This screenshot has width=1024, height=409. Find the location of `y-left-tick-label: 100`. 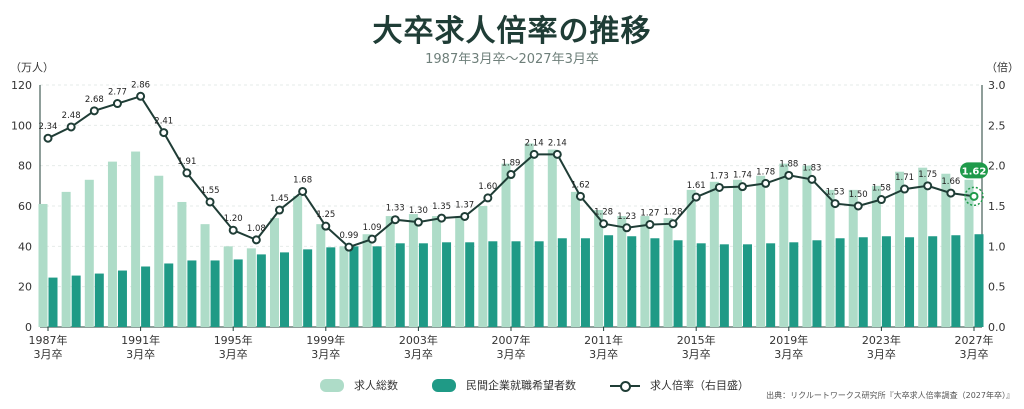

y-left-tick-label: 100 is located at coordinates (21, 125).